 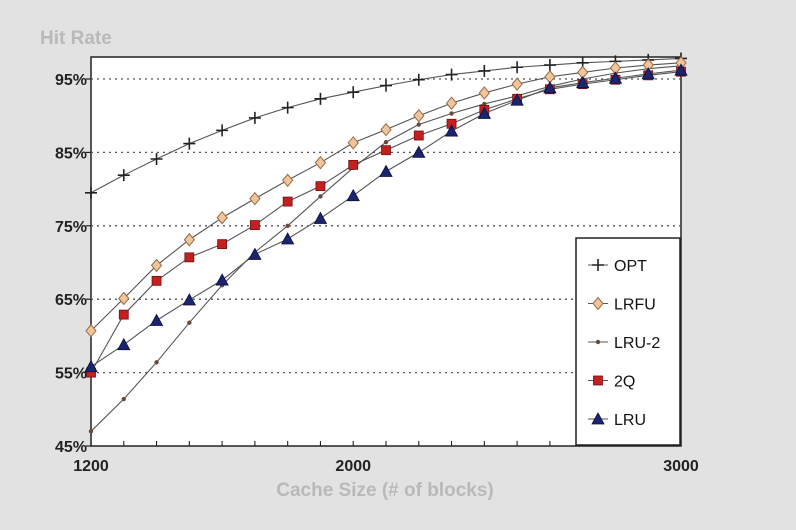 What do you see at coordinates (681, 466) in the screenshot?
I see `x-tick-label: 3000` at bounding box center [681, 466].